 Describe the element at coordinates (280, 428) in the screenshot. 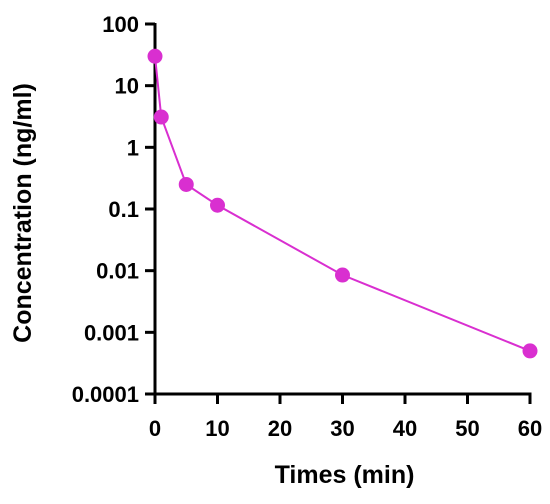

I see `x-tick-label: 20` at that location.